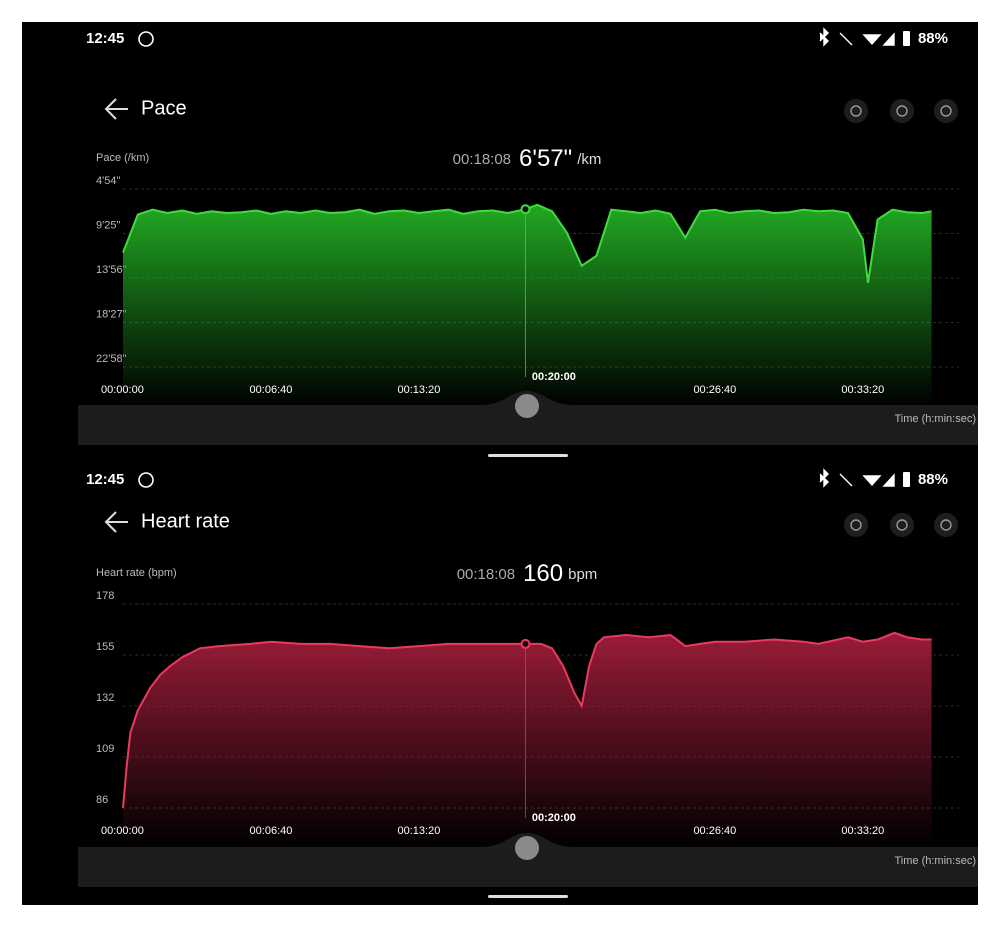  I want to click on series-line, so click(527, 243).